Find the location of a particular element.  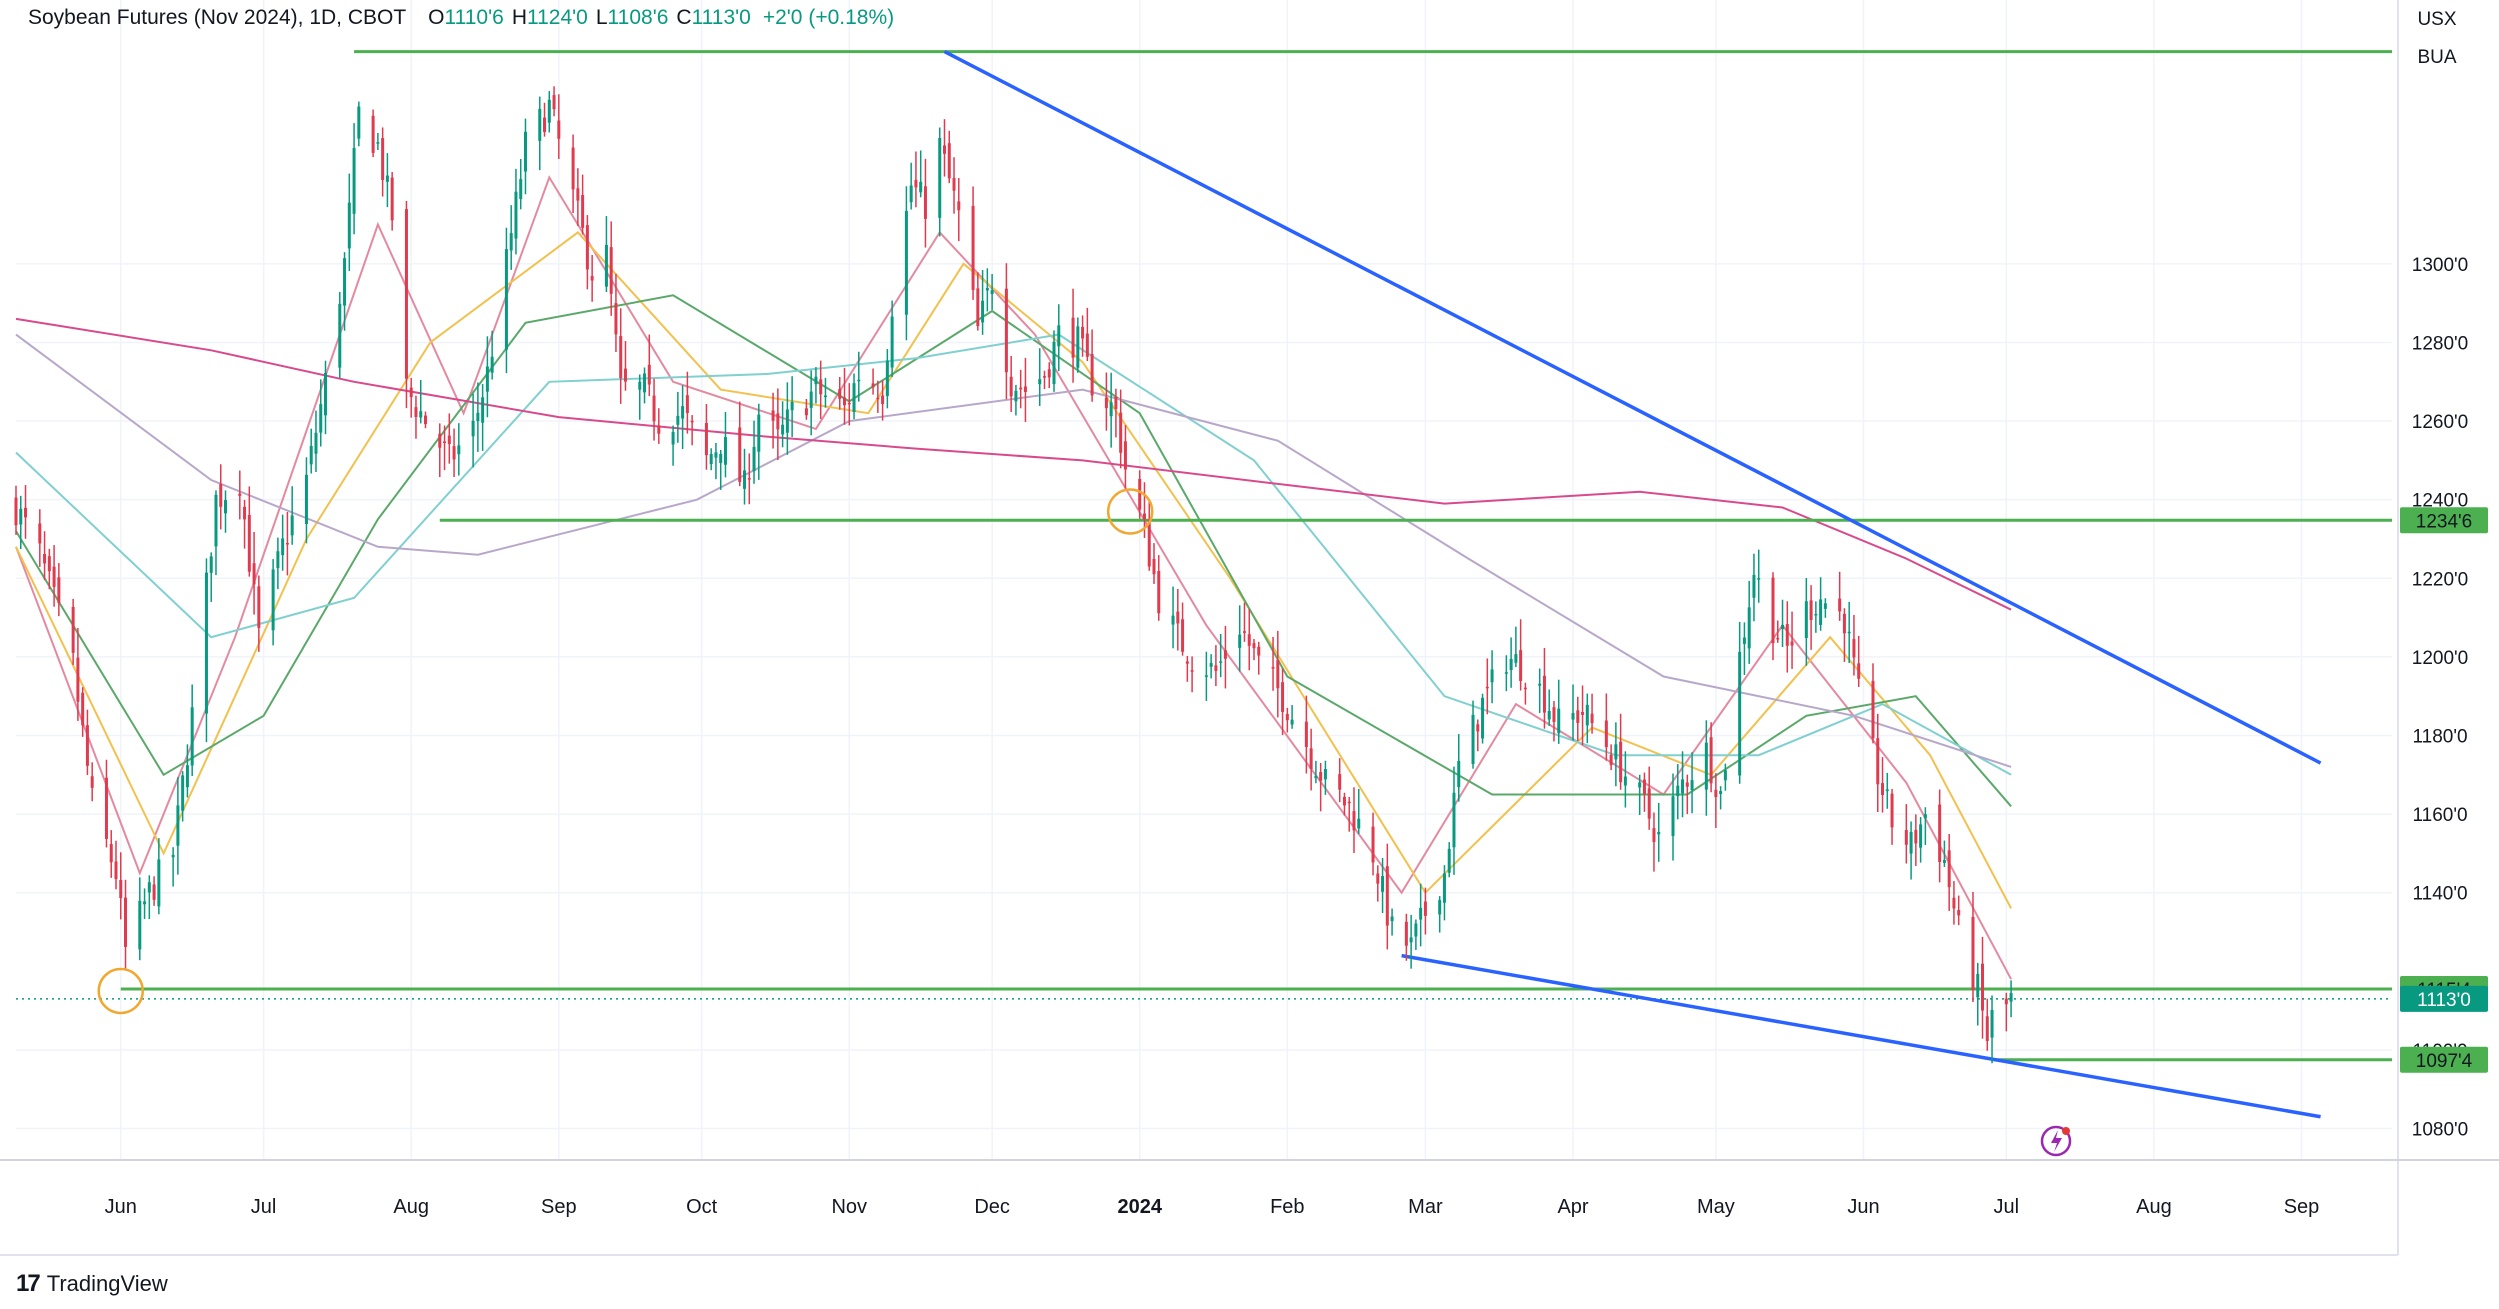

y-tick-label: 1080'0 is located at coordinates (2440, 1130).